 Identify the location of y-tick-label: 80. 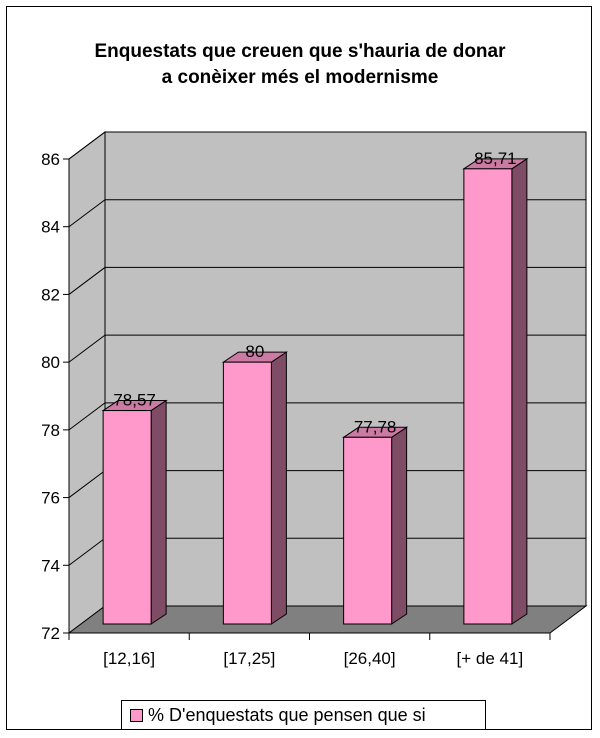
(50, 362).